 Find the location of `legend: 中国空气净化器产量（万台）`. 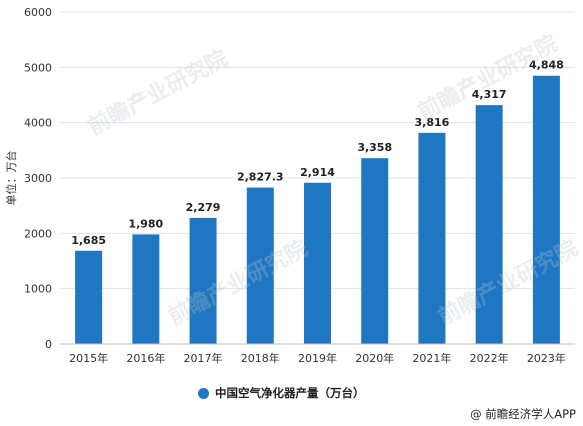

legend: 中国空气净化器产量（万台） is located at coordinates (281, 393).